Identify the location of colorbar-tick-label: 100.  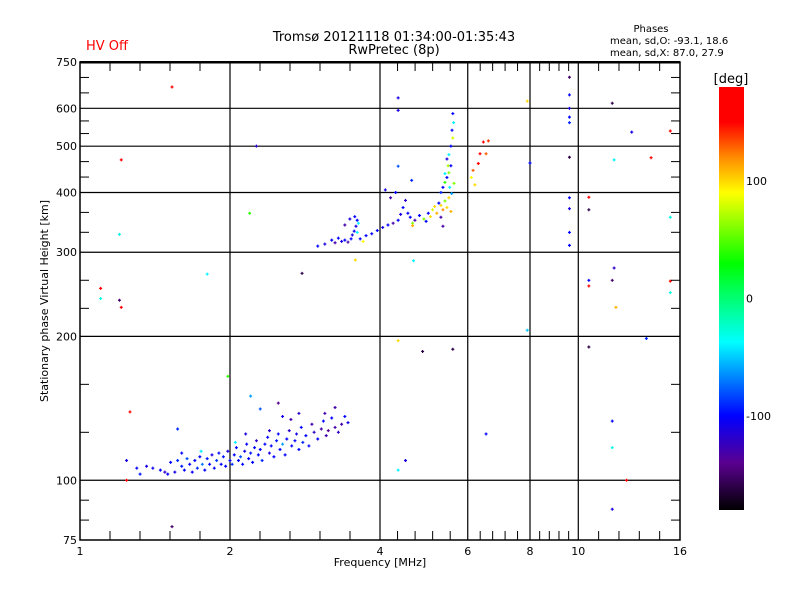
(756, 181).